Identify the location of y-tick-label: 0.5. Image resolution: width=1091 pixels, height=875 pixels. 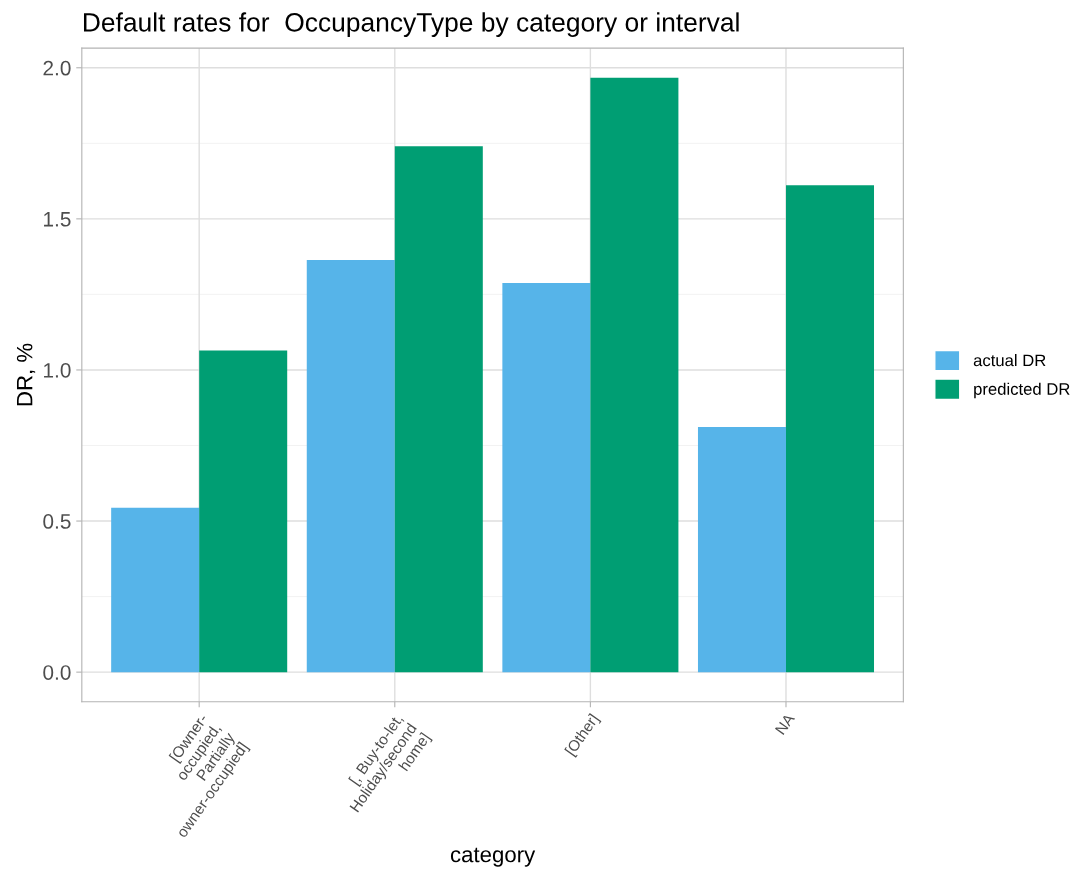
(57, 521).